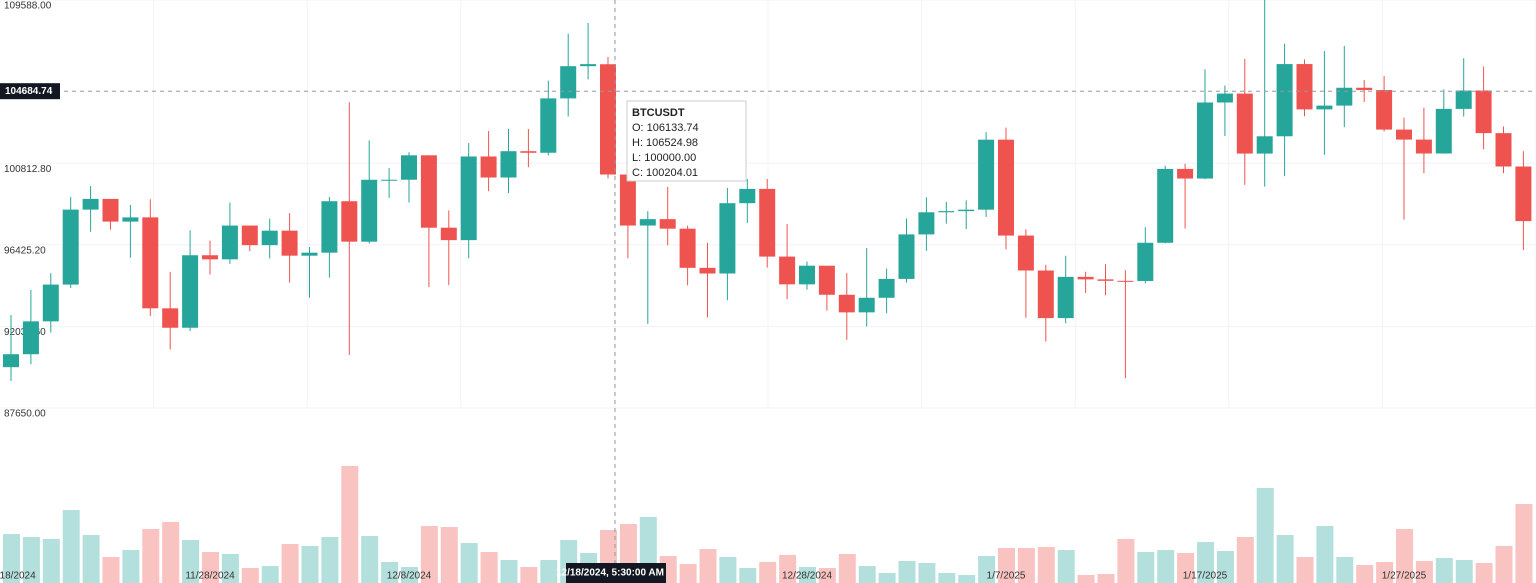 Image resolution: width=1536 pixels, height=583 pixels. Describe the element at coordinates (18, 576) in the screenshot. I see `x-tick-label: 11/18/2024` at that location.